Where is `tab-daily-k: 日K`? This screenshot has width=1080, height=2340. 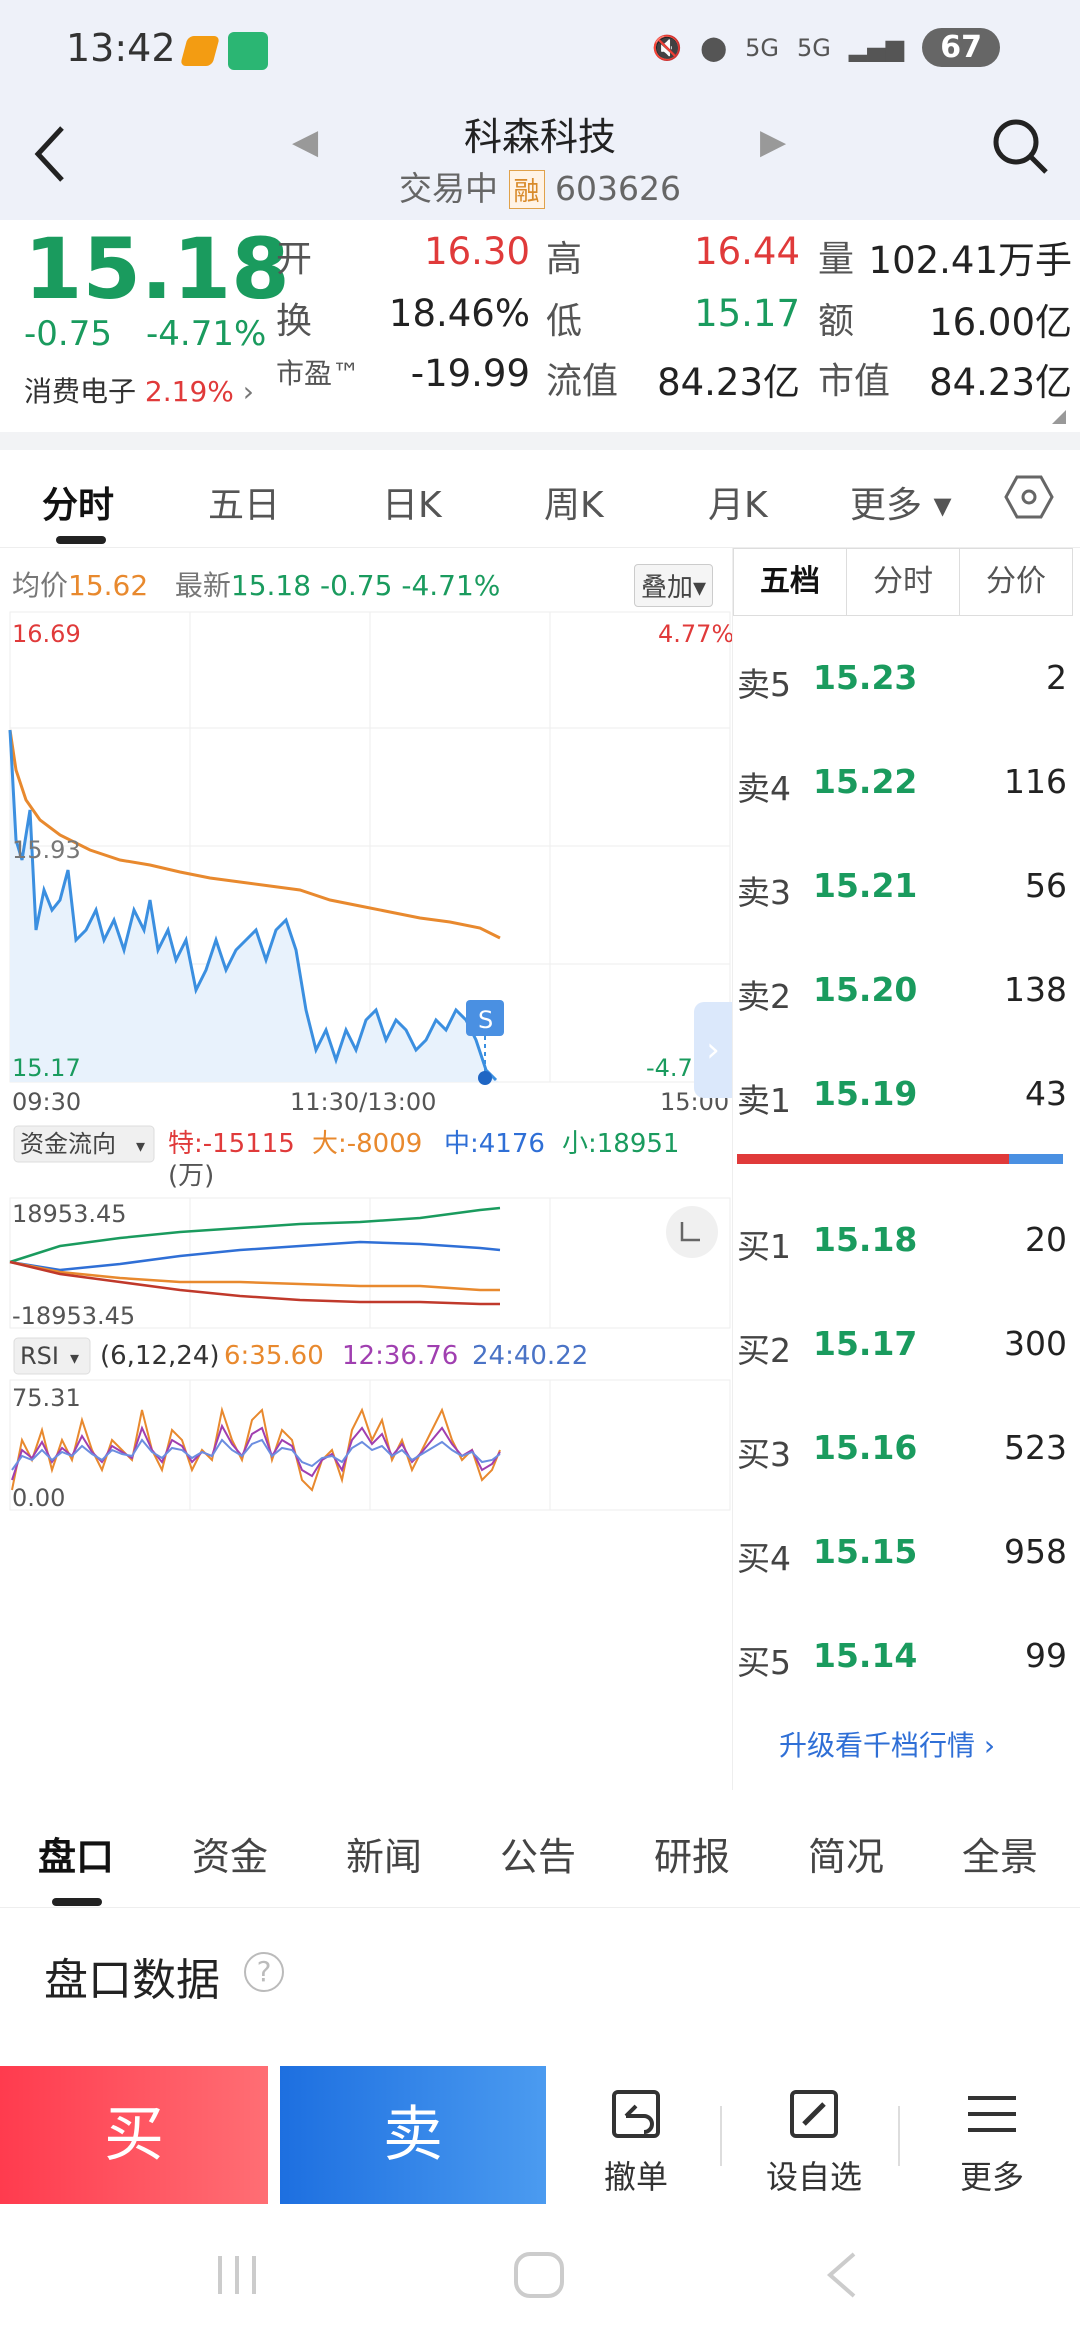
tab-daily-k: 日K is located at coordinates (412, 505).